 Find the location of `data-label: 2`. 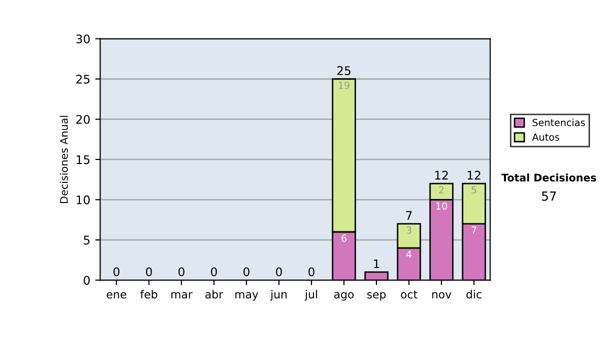

data-label: 2 is located at coordinates (441, 190).